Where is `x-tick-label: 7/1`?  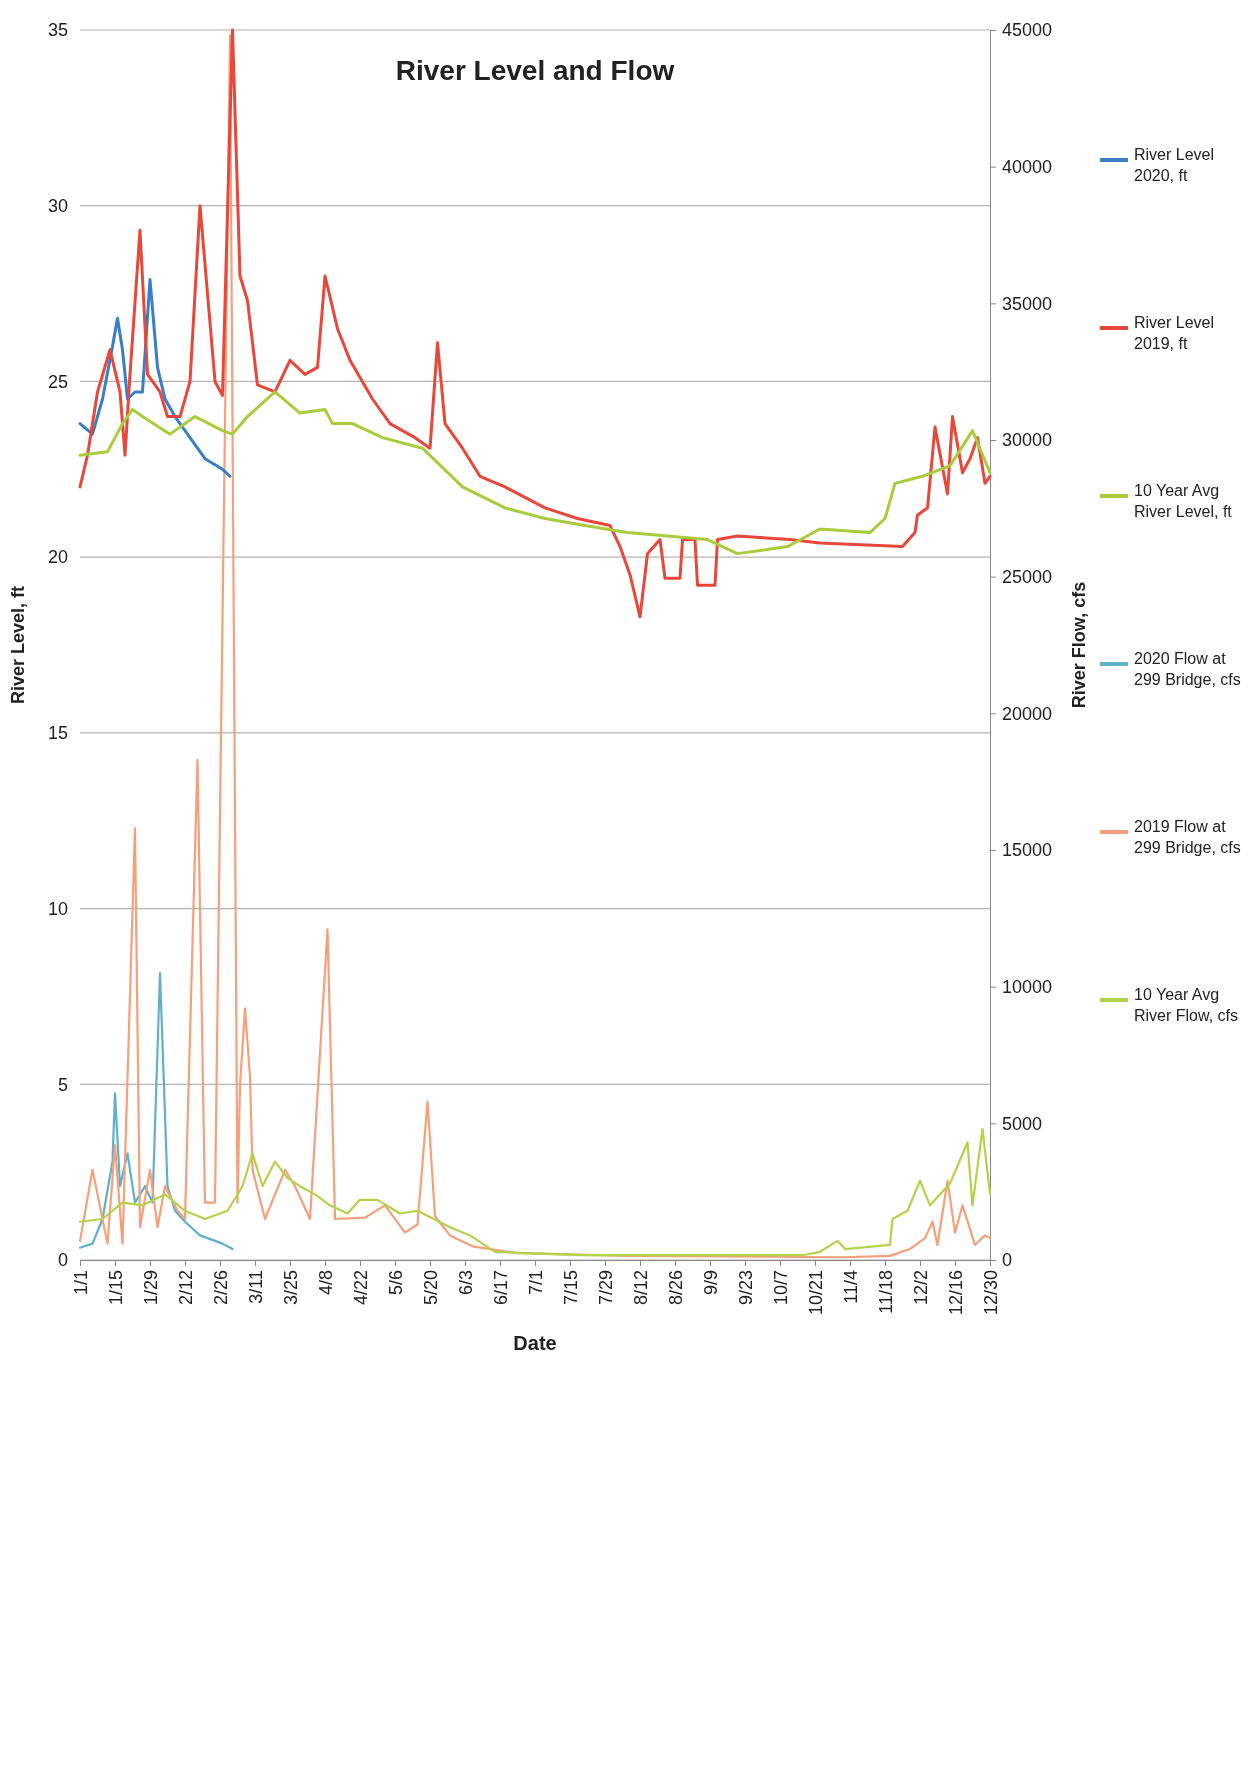
x-tick-label: 7/1 is located at coordinates (535, 1283).